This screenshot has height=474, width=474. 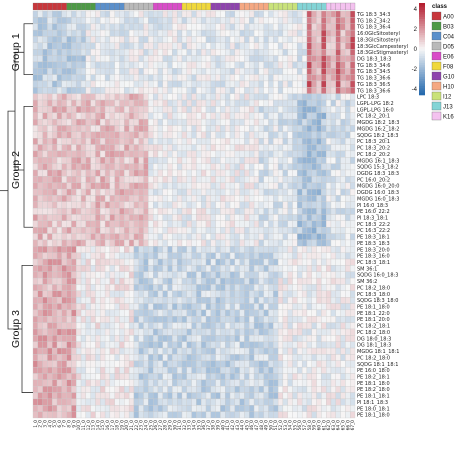 I want to click on column-label: 8_0, so click(x=70, y=424).